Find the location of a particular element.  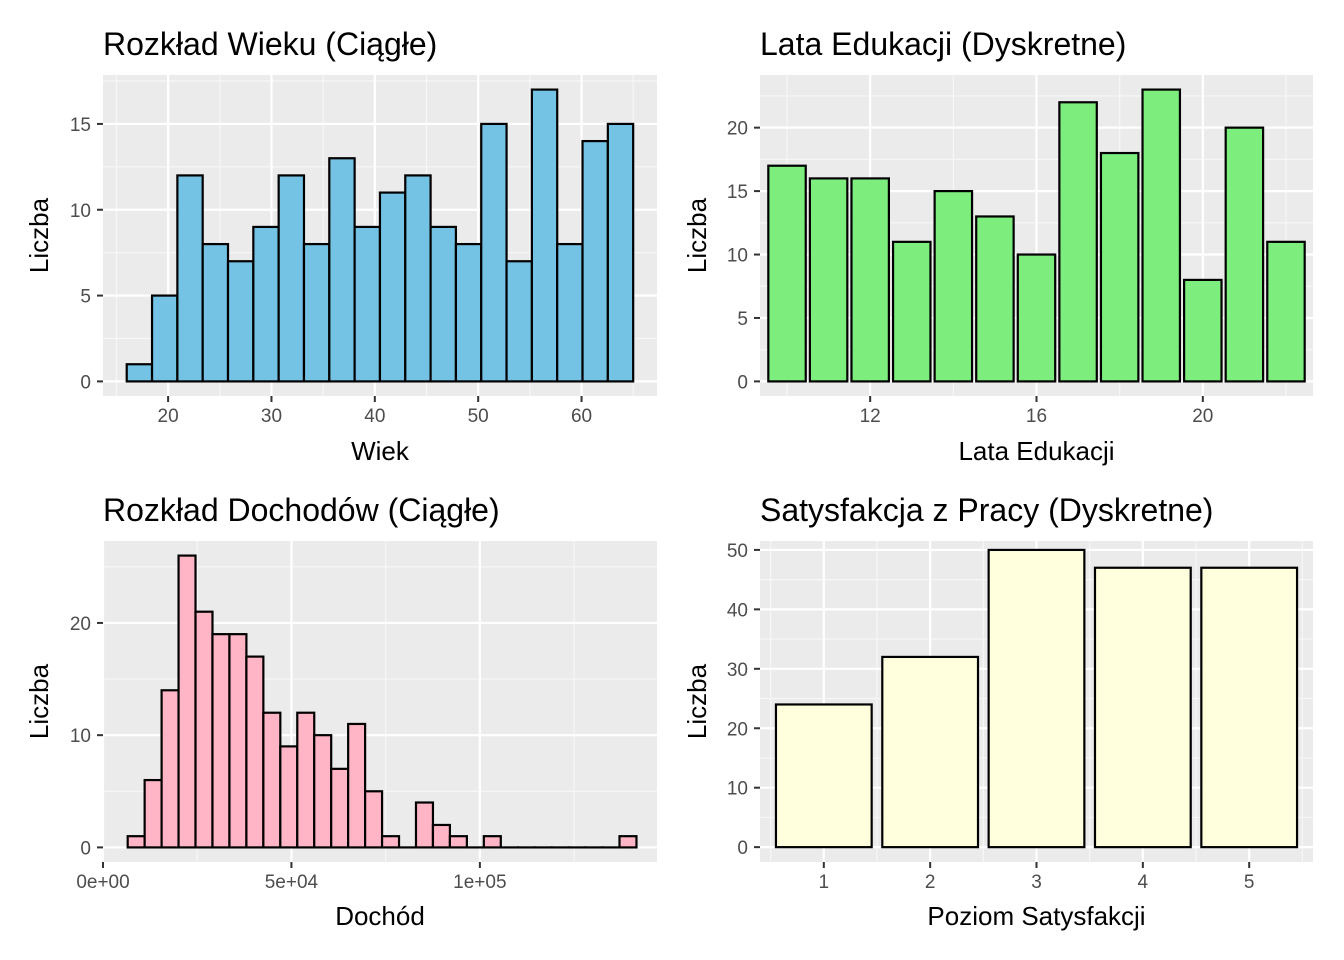

y-tick-label: 30 is located at coordinates (737, 670).